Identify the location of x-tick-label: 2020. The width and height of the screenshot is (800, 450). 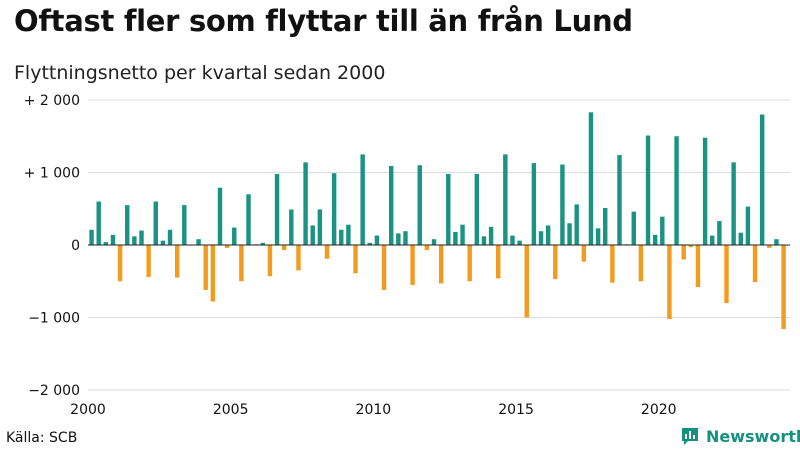
(659, 410).